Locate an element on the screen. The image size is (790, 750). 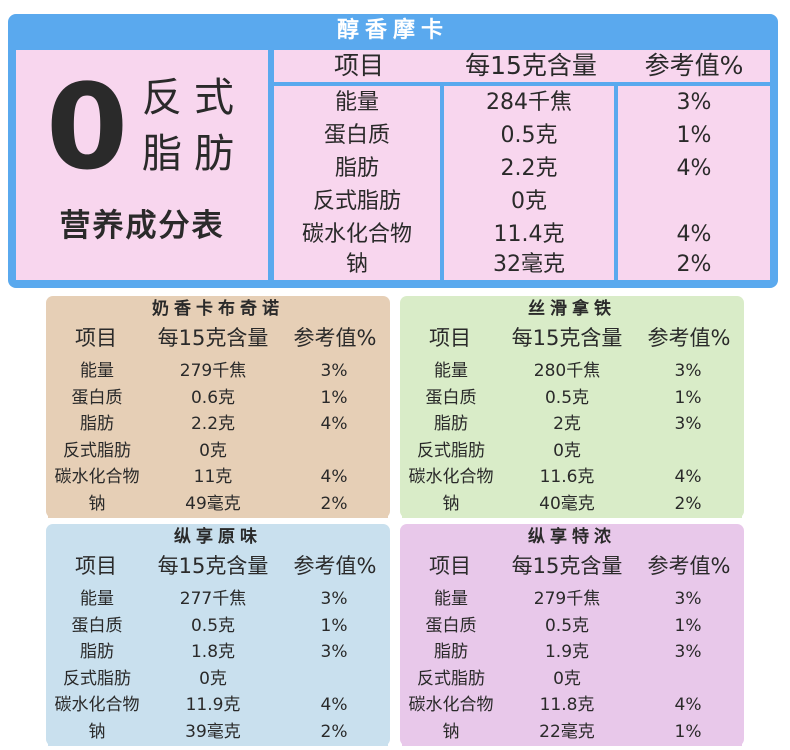
panel-title: 丝滑拿铁 is located at coordinates (572, 309).